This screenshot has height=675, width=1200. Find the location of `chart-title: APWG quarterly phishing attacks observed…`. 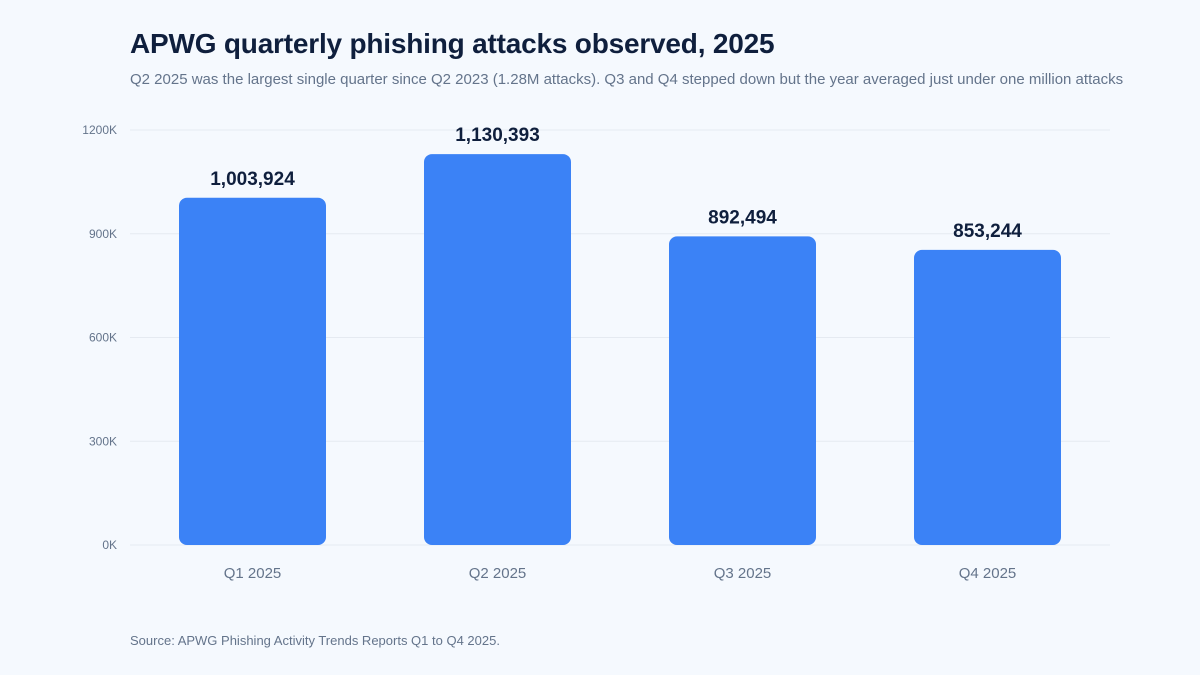

chart-title: APWG quarterly phishing attacks observed… is located at coordinates (452, 43).